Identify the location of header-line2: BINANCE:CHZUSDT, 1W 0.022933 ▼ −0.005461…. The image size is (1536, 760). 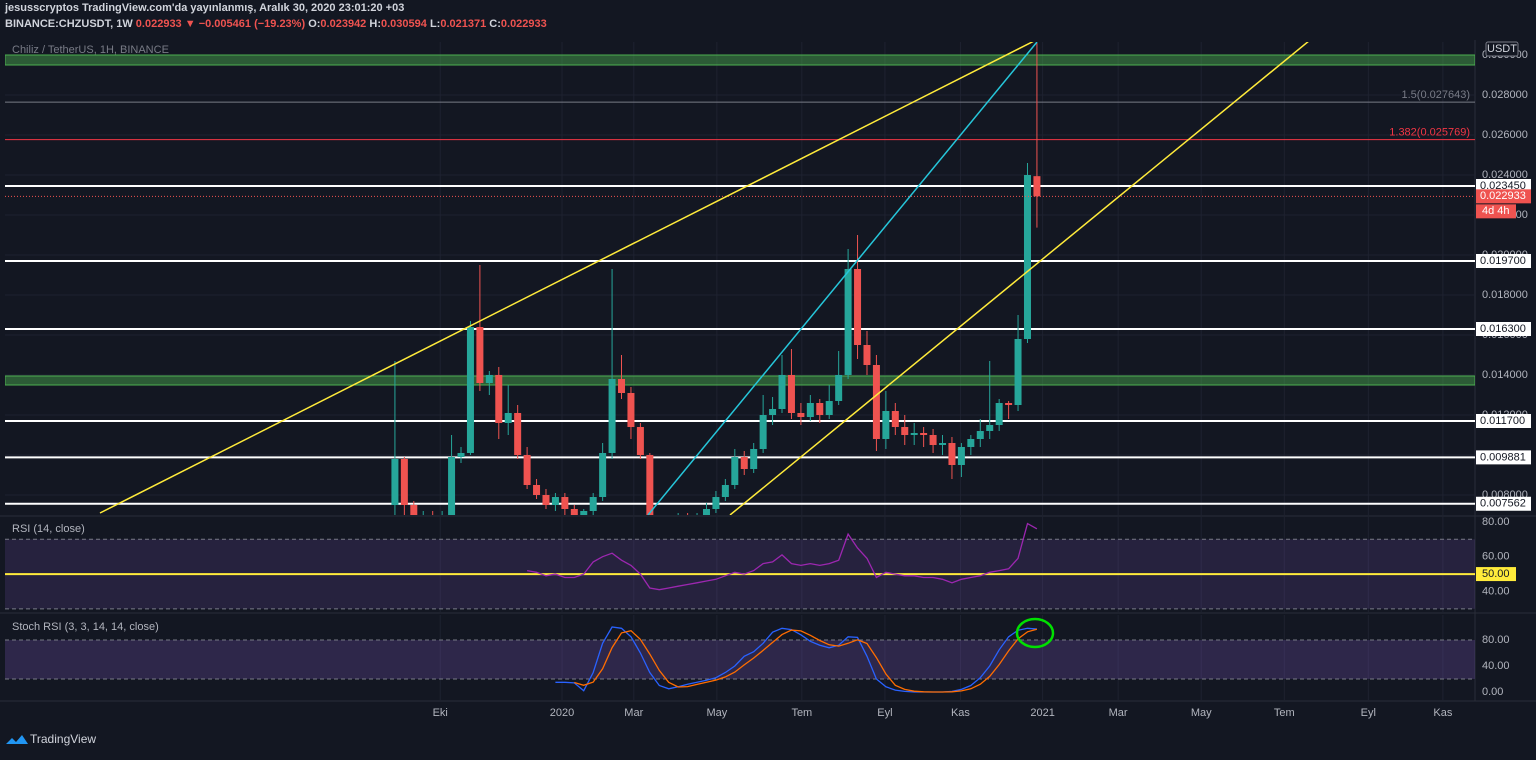
(276, 24).